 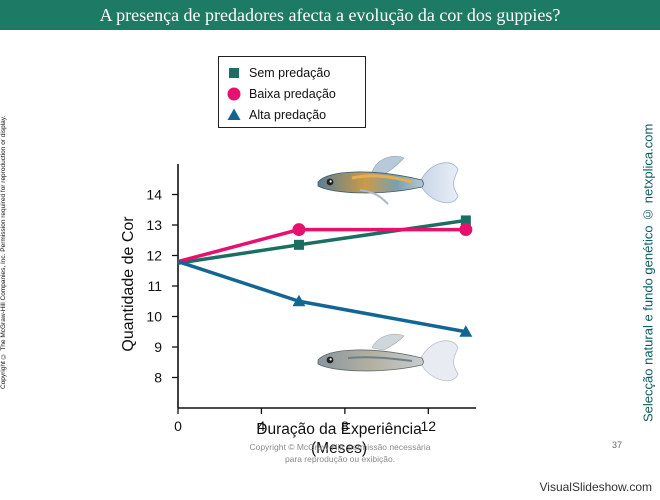 I want to click on legend-label: Alta predação, so click(x=288, y=114).